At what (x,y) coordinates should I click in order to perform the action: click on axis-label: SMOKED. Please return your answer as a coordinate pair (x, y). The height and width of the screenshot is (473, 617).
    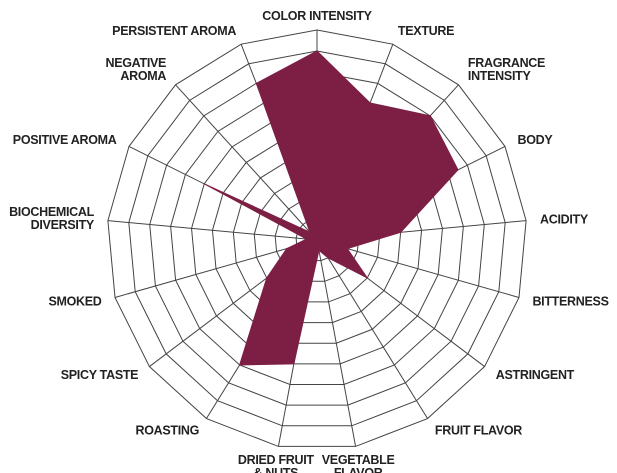
    Looking at the image, I should click on (74, 301).